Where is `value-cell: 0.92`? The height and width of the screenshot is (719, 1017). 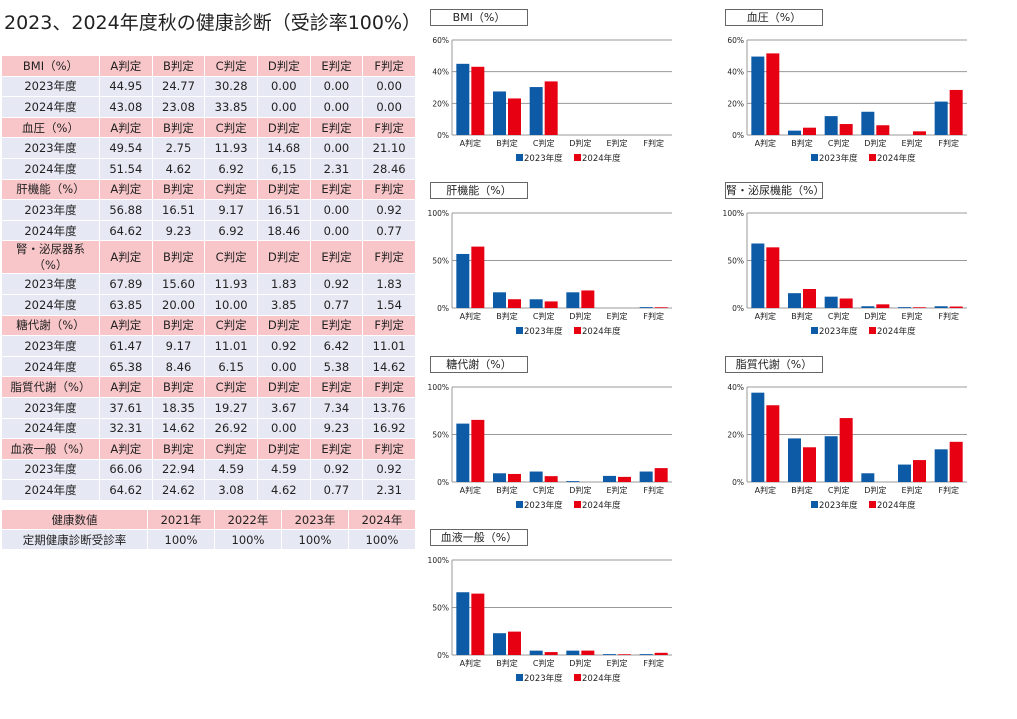 value-cell: 0.92 is located at coordinates (336, 469).